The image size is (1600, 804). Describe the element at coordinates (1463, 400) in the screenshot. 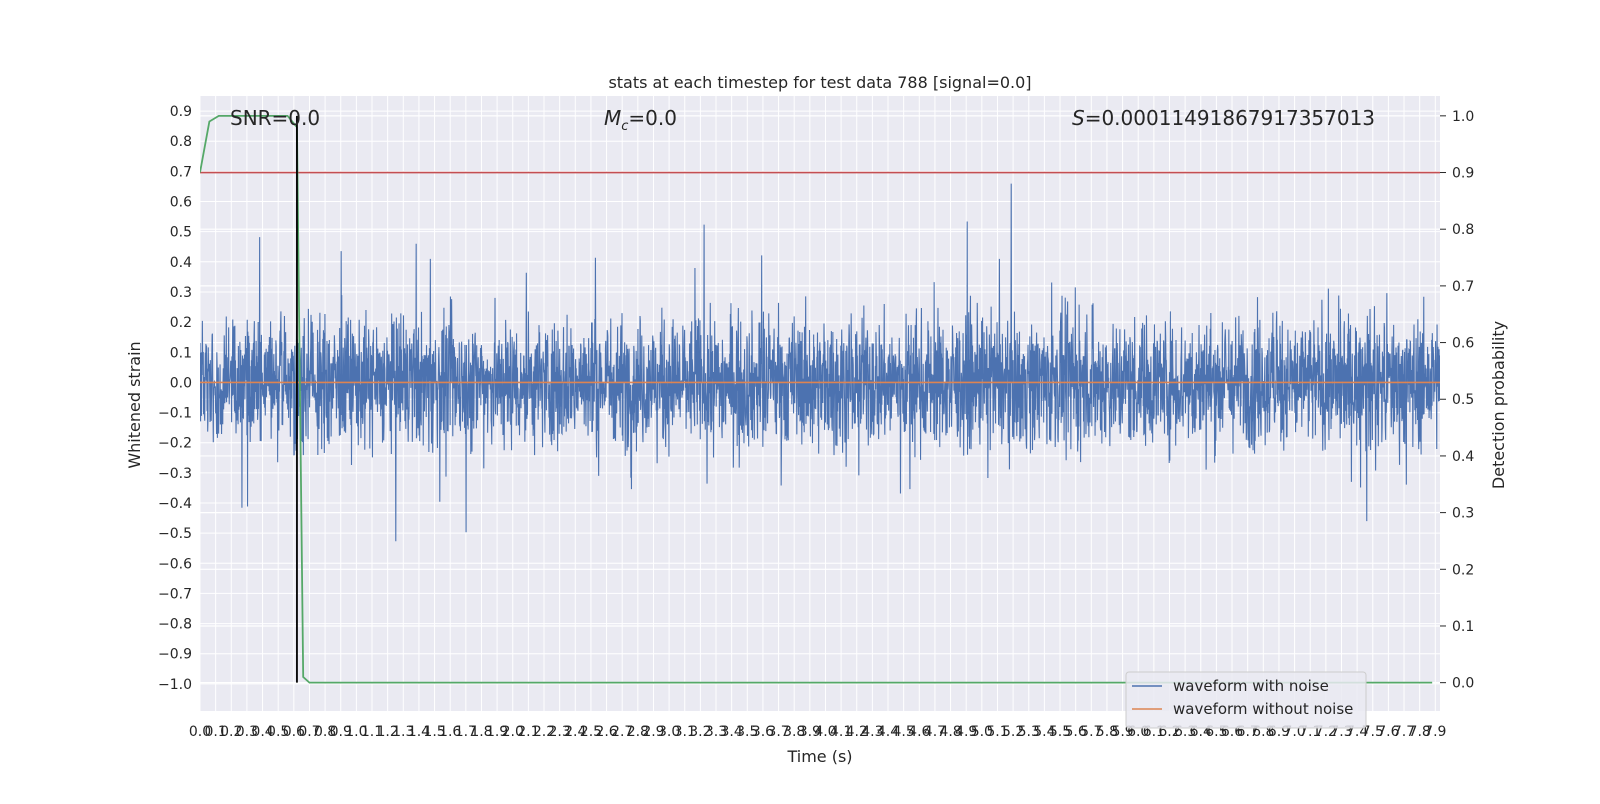

I see `y-right-tick-label: 0.5` at that location.